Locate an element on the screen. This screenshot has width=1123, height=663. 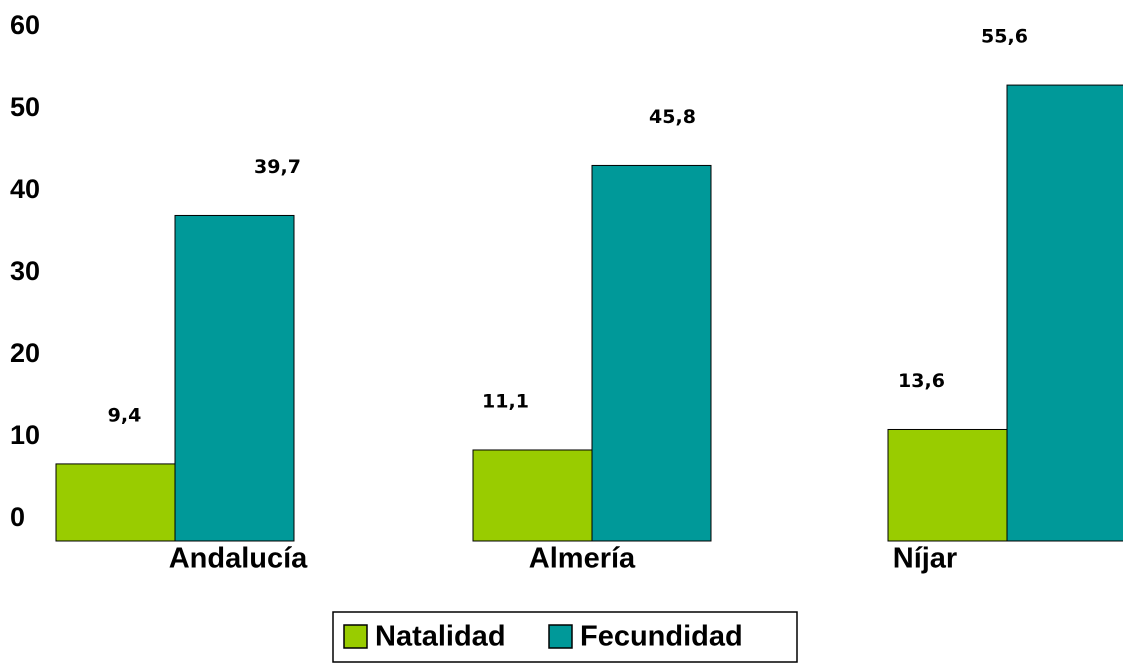
value-label: 45,8 is located at coordinates (672, 117).